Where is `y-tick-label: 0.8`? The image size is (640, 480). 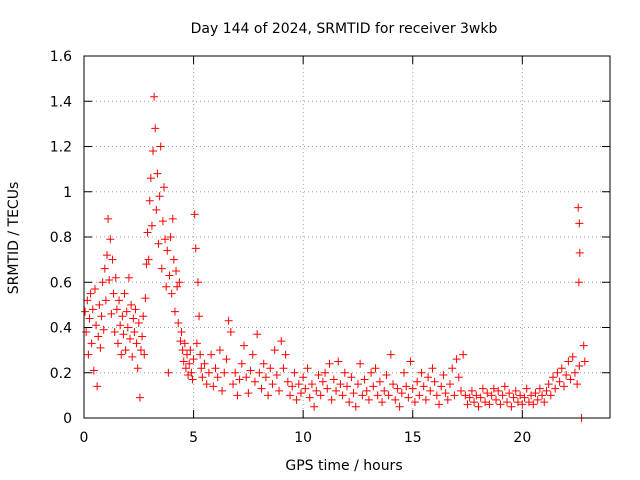
y-tick-label: 0.8 is located at coordinates (61, 238).